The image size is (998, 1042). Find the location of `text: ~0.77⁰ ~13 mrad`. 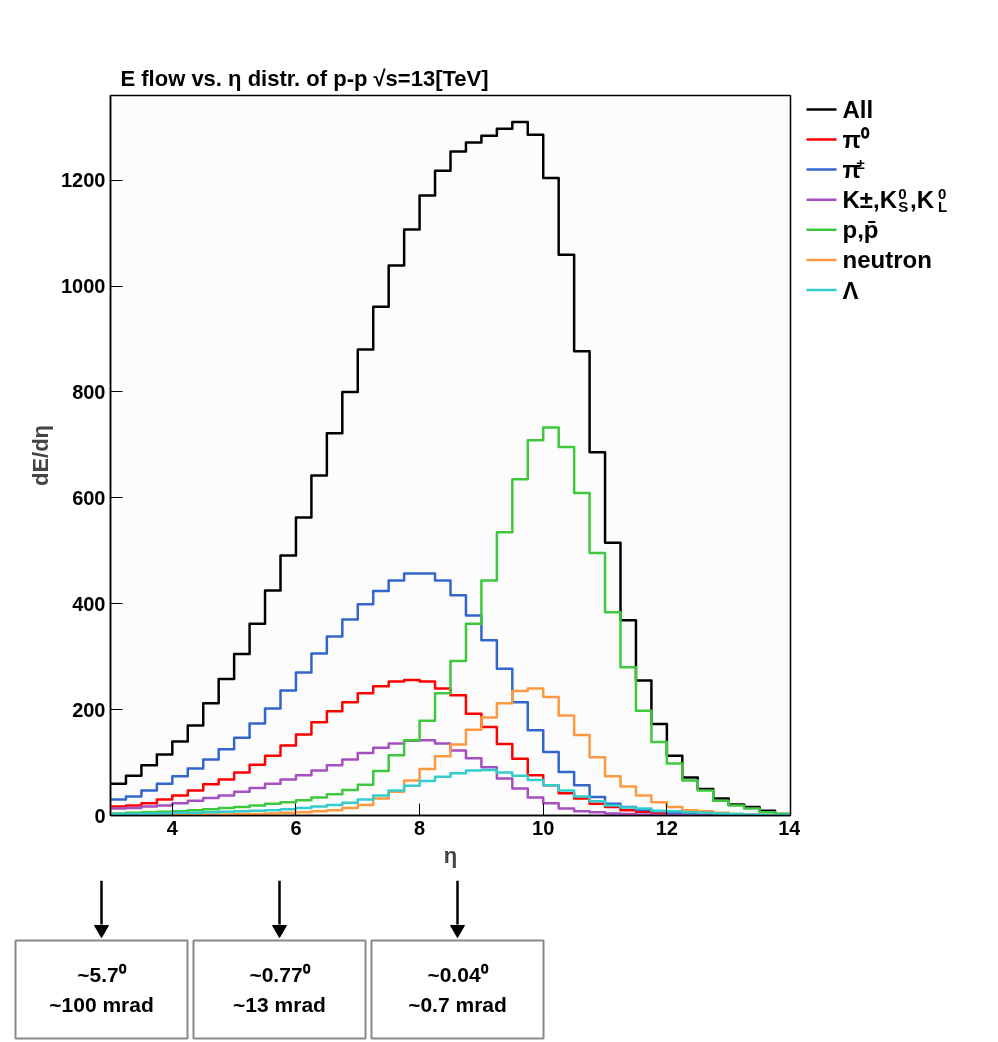

text: ~0.77⁰ ~13 mrad is located at coordinates (279, 989).